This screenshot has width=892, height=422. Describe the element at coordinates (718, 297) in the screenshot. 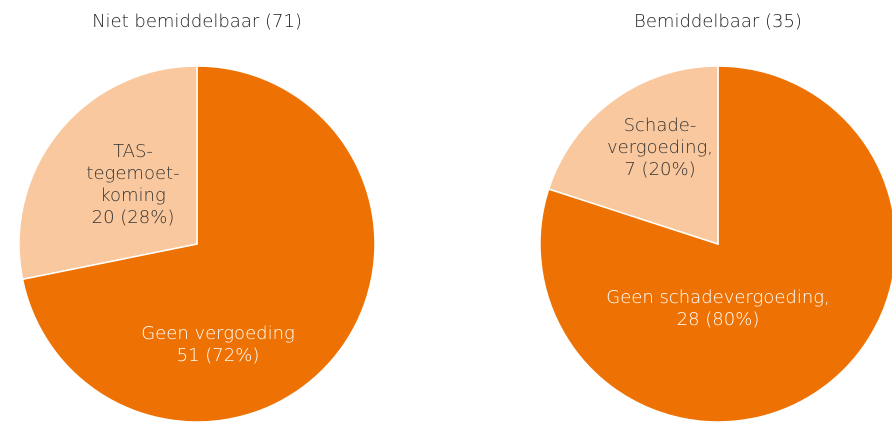

I see `slice-label: Geen schadevergoeding,` at that location.